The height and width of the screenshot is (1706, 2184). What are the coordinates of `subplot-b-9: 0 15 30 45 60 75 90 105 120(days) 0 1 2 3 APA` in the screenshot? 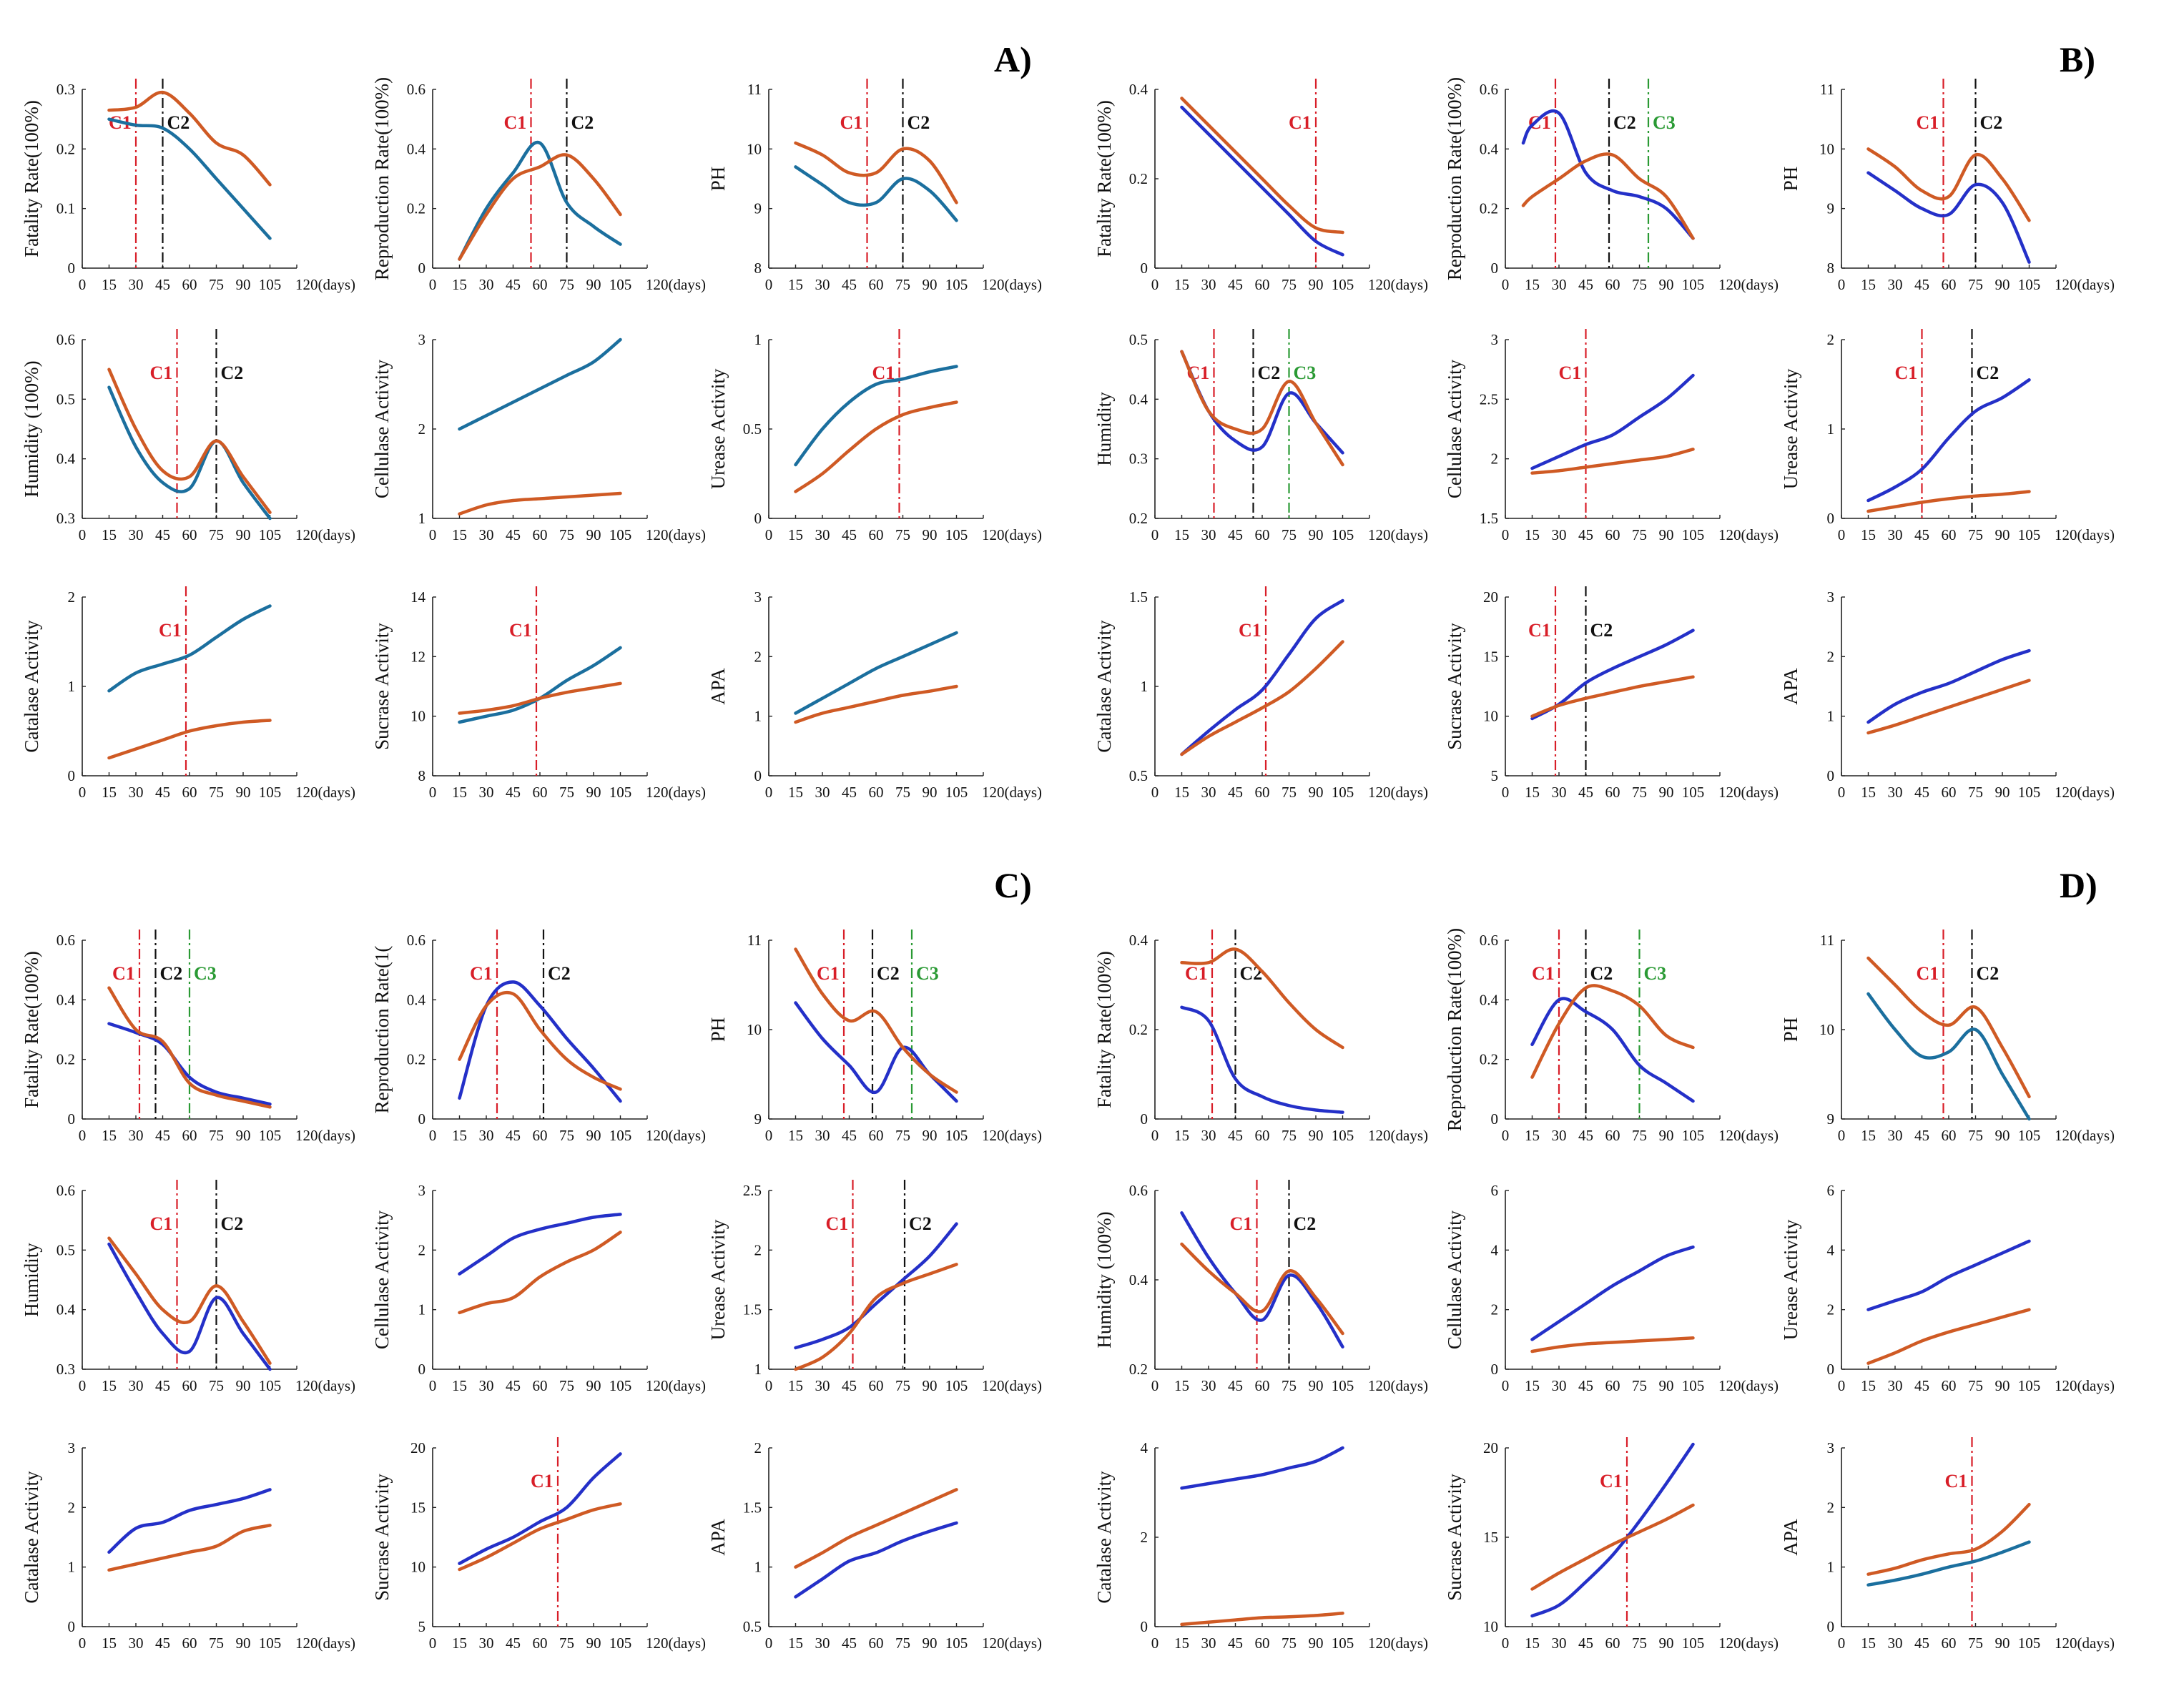 It's located at (1947, 695).